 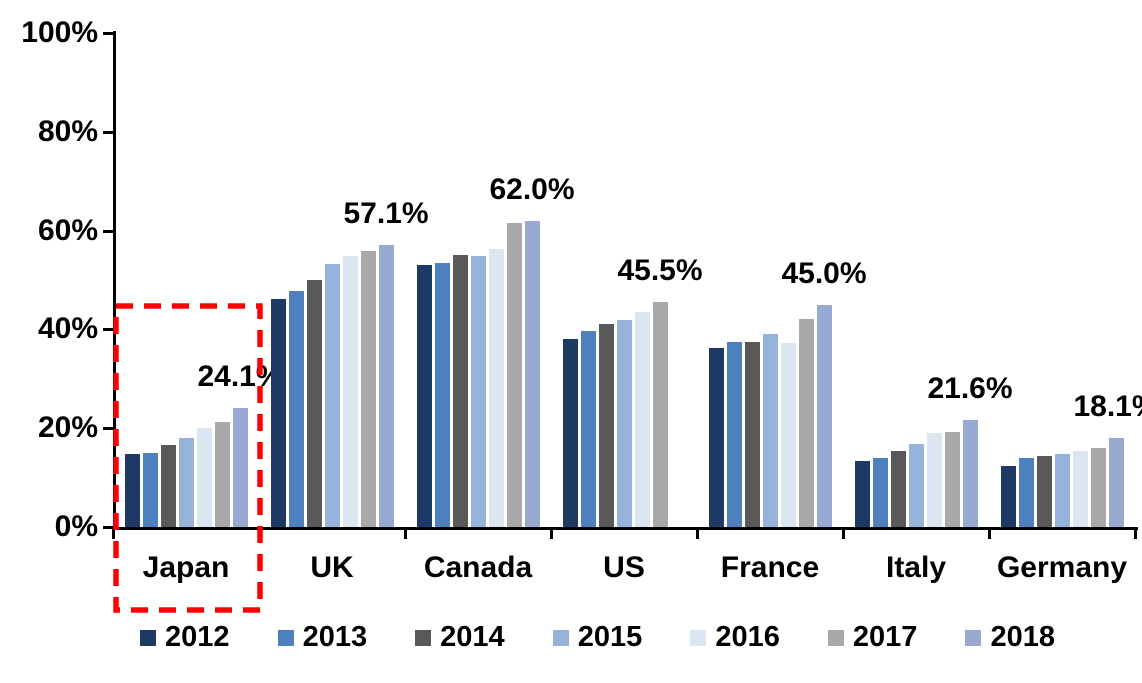 What do you see at coordinates (625, 528) in the screenshot?
I see `x-axis-line` at bounding box center [625, 528].